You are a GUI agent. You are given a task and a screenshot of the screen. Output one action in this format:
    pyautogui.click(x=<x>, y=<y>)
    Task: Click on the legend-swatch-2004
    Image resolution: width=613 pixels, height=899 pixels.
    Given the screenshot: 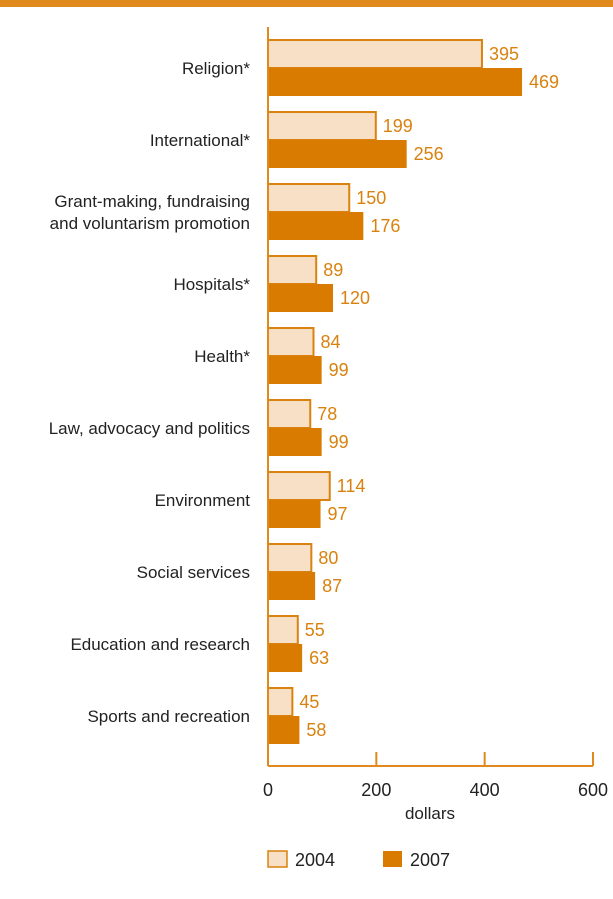 What is the action you would take?
    pyautogui.click(x=277, y=859)
    